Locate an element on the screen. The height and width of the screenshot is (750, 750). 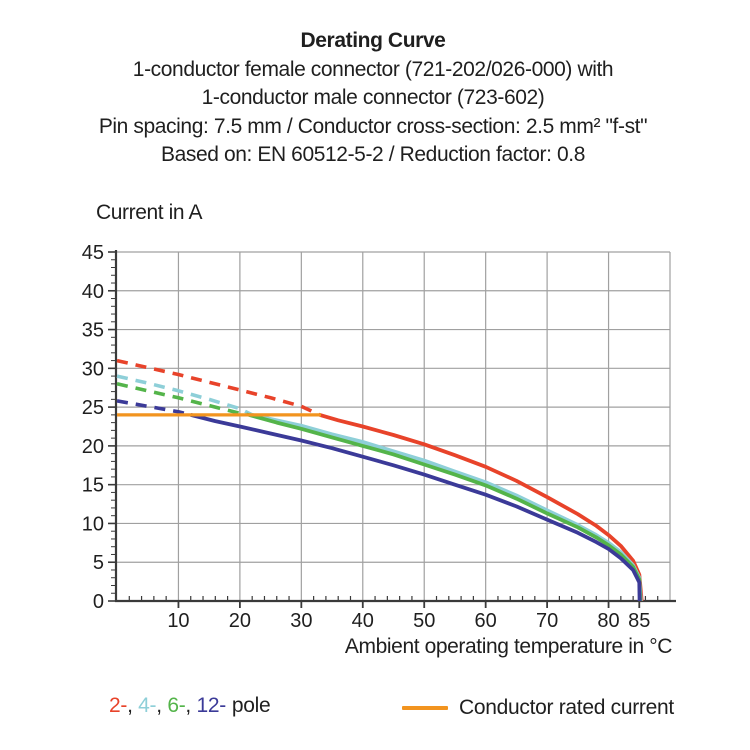
poles-legend: 2-, 4-, 6-, 12- pole is located at coordinates (190, 706).